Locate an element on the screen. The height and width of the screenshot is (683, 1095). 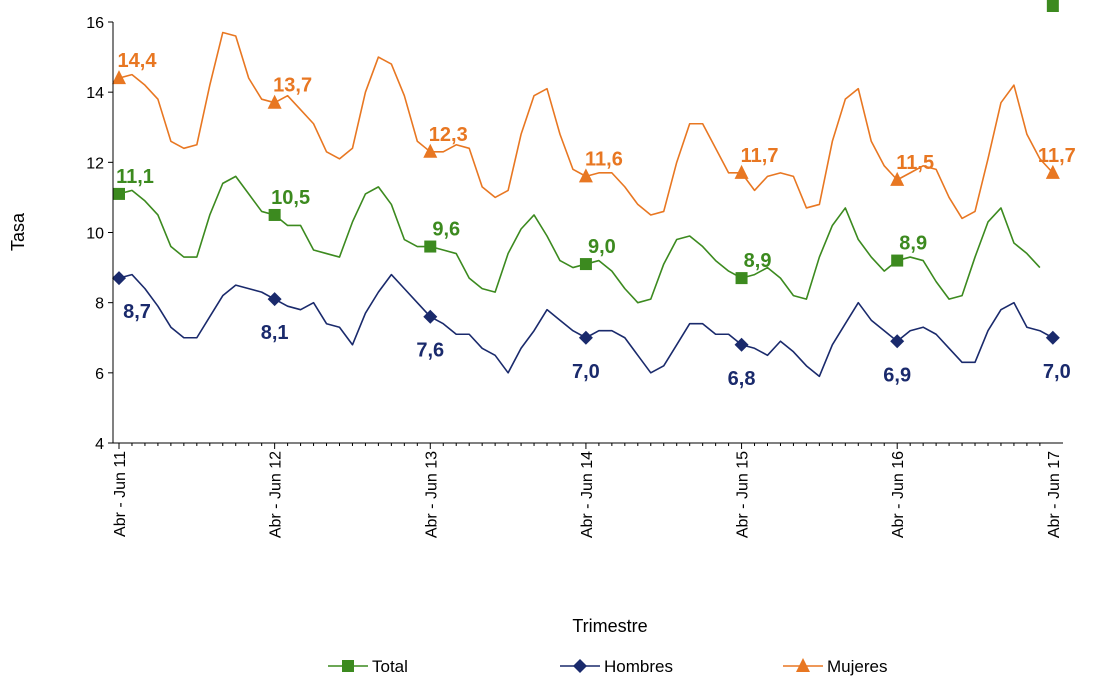
data-label-hombres: 8,7 is located at coordinates (137, 312).